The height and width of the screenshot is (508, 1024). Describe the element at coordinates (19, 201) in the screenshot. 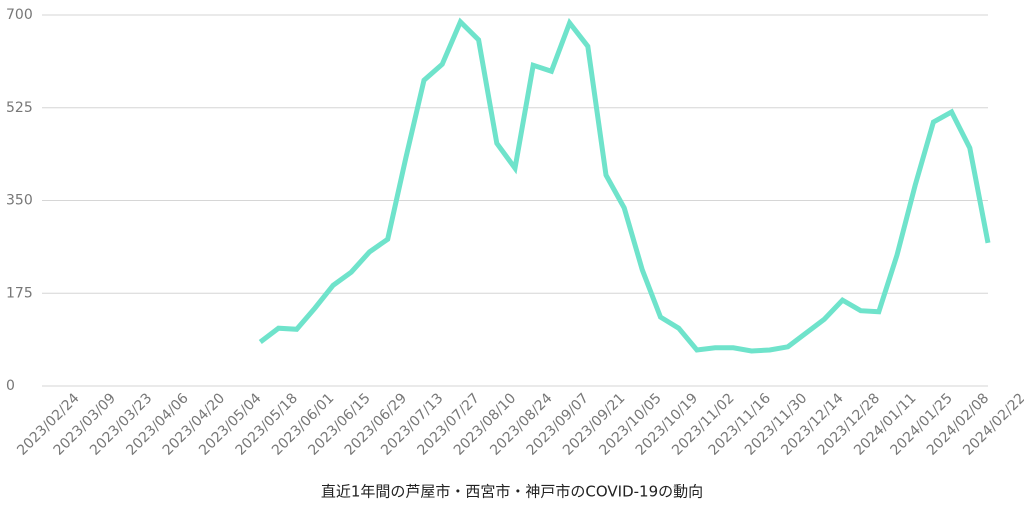

I see `y-tick-label: 350` at that location.